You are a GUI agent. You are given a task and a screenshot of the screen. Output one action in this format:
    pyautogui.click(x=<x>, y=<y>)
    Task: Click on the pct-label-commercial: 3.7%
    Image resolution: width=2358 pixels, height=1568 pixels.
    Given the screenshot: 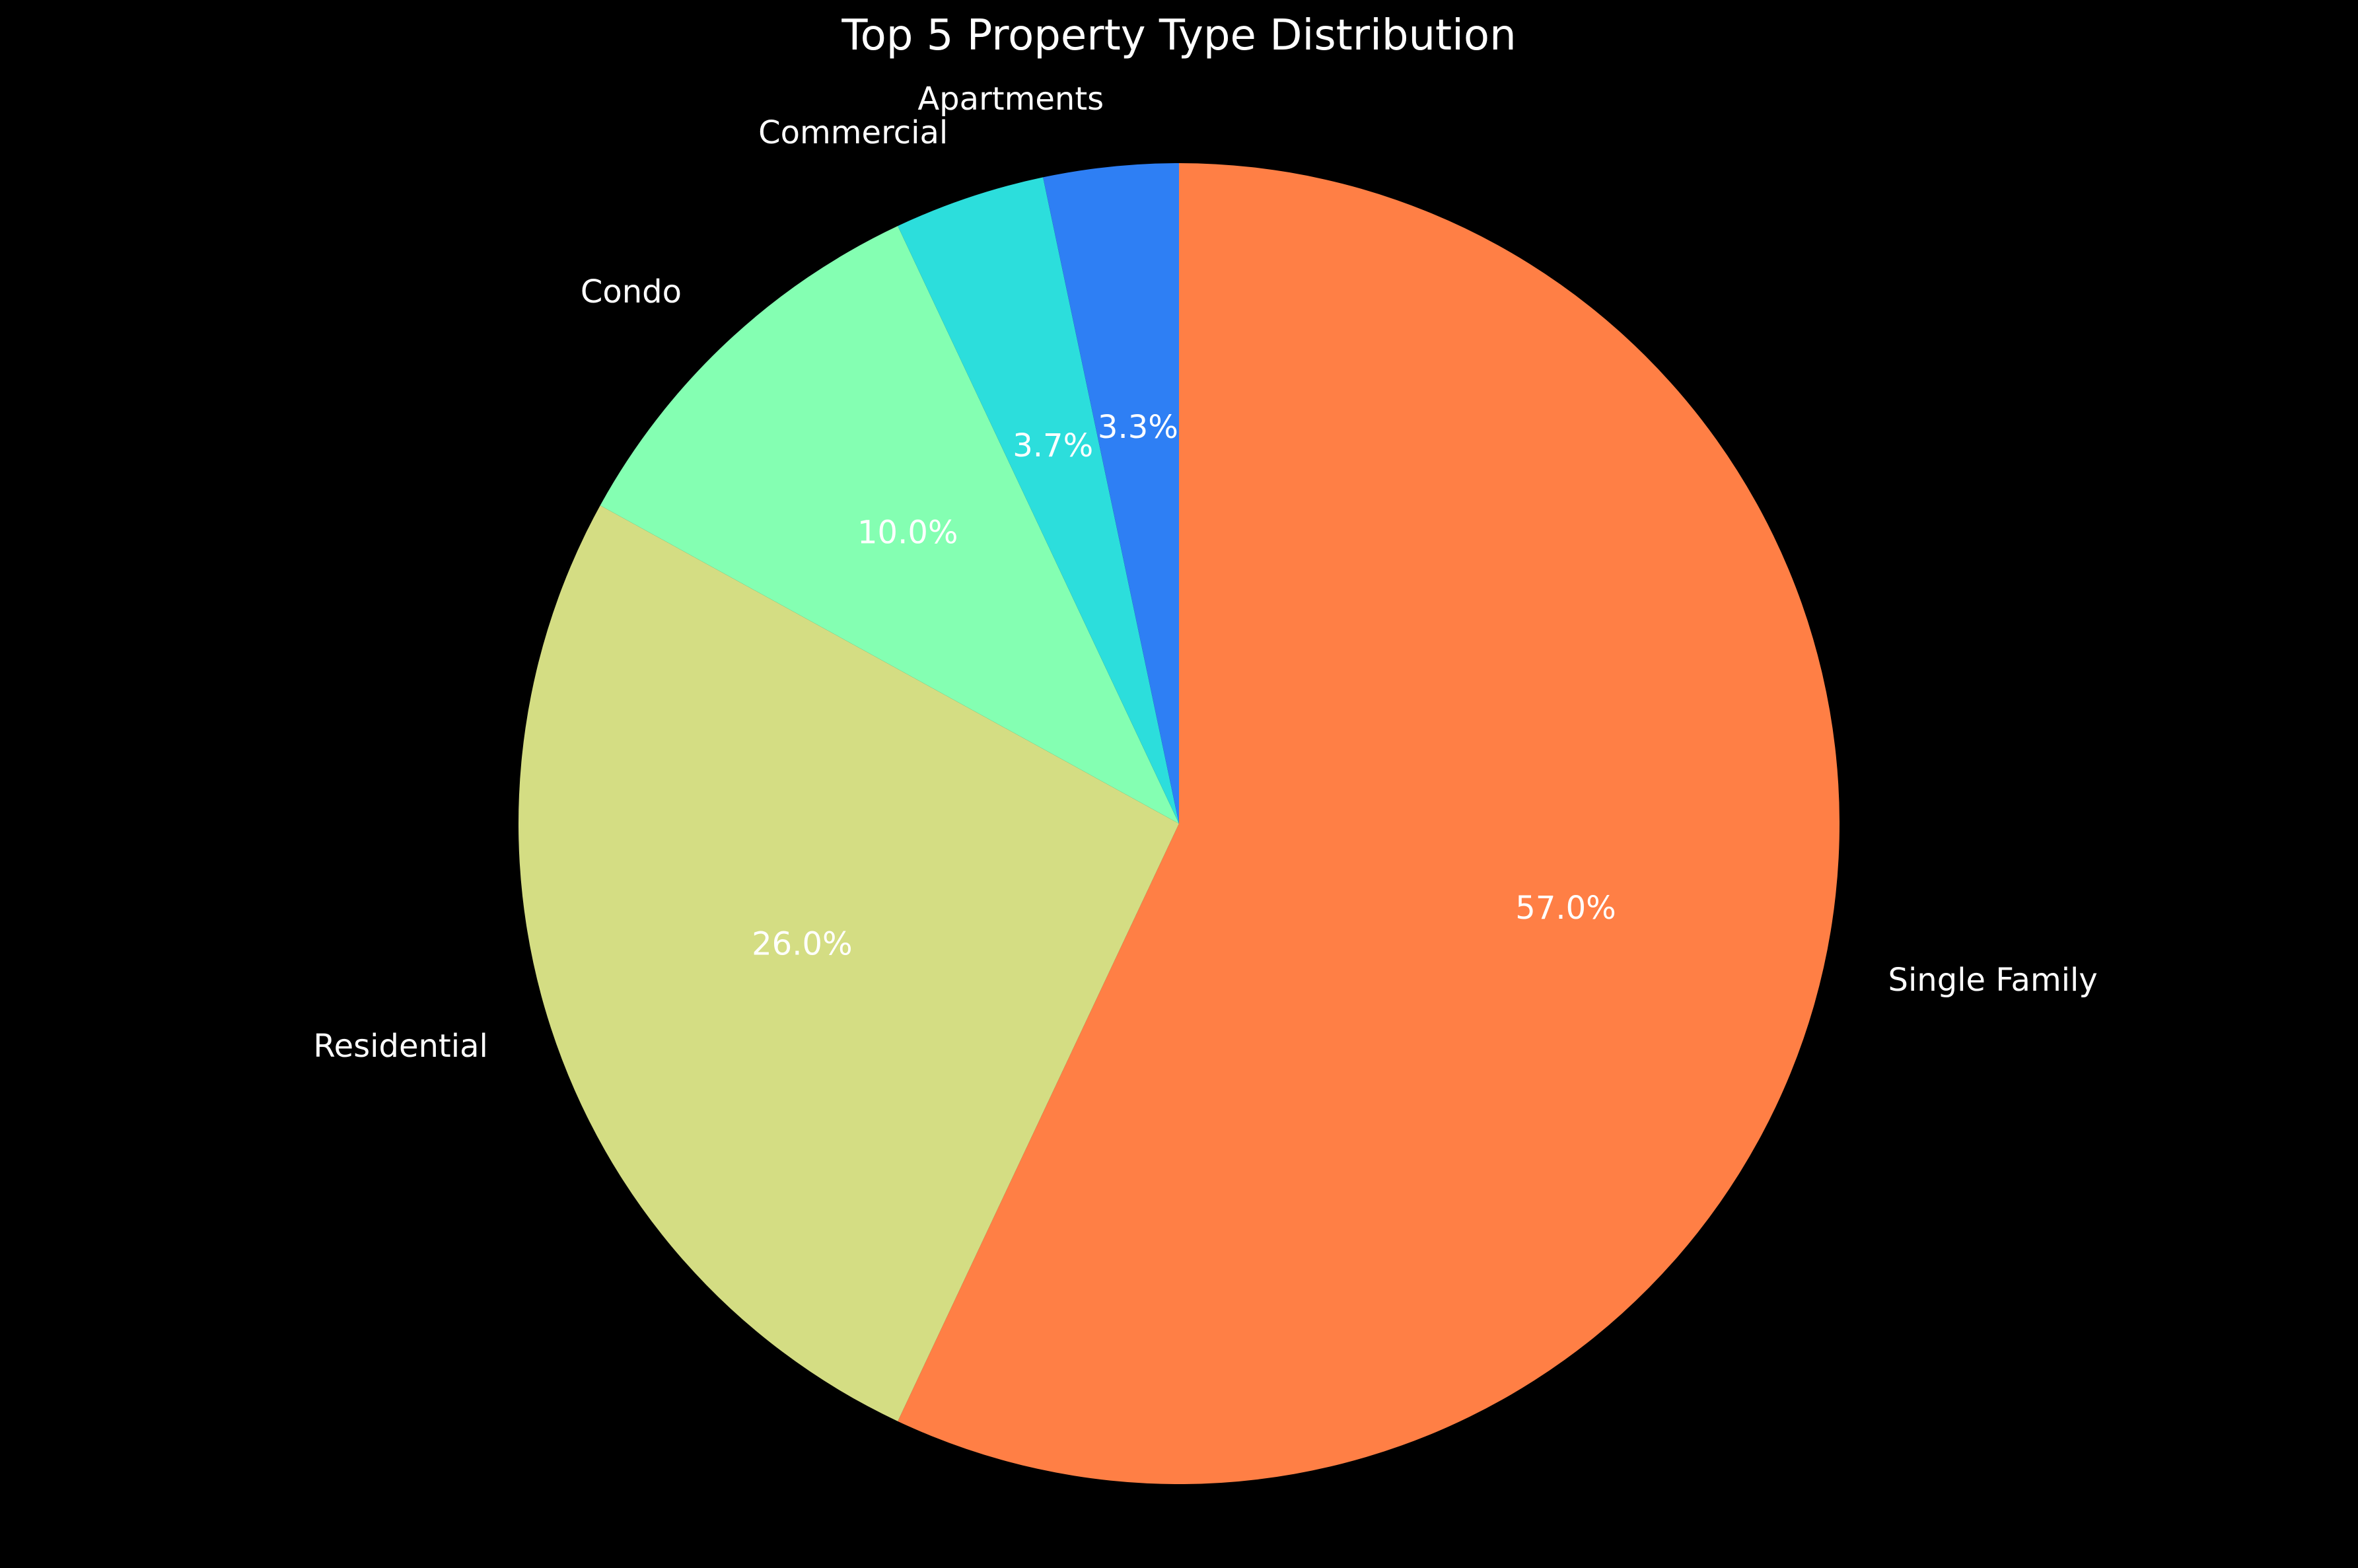 What is the action you would take?
    pyautogui.click(x=1053, y=445)
    